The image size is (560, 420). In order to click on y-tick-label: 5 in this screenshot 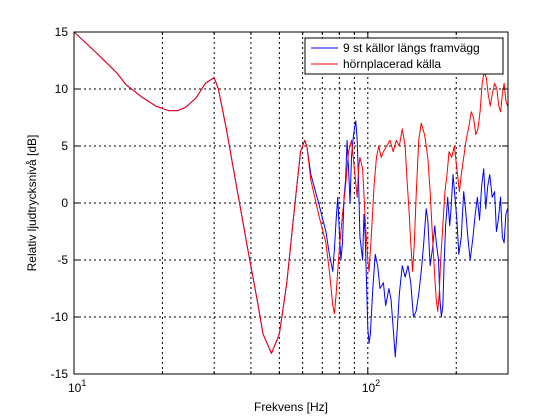, I will do `click(64, 146)`.